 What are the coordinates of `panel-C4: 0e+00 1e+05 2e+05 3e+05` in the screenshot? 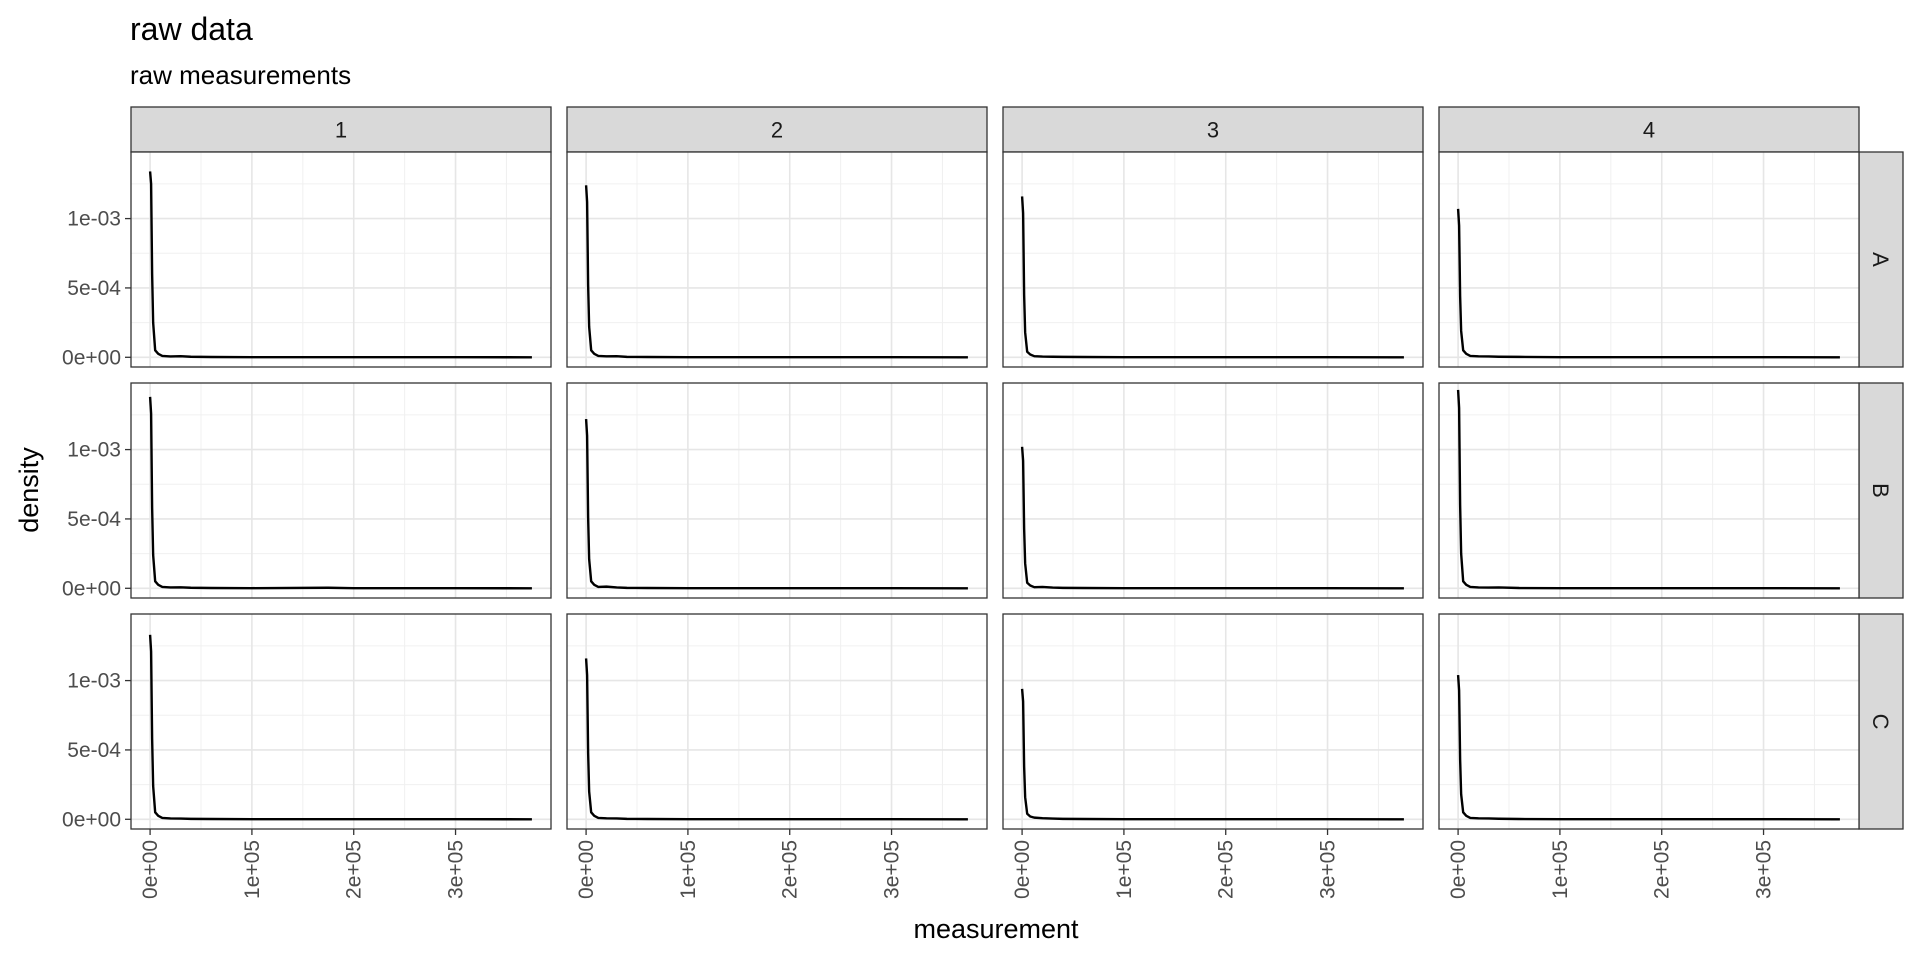 It's located at (1649, 756).